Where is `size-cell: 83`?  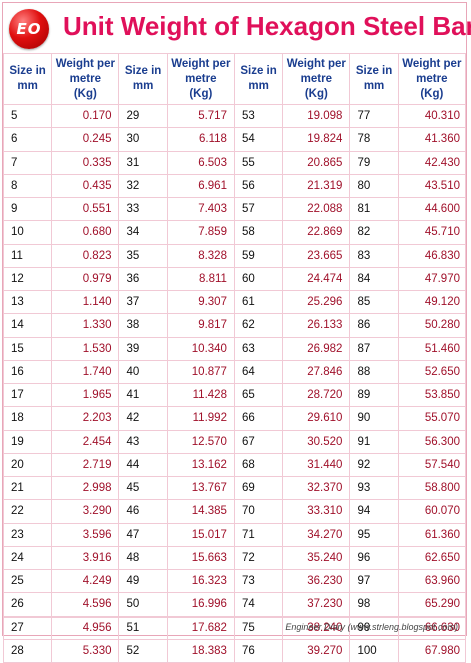 size-cell: 83 is located at coordinates (374, 255).